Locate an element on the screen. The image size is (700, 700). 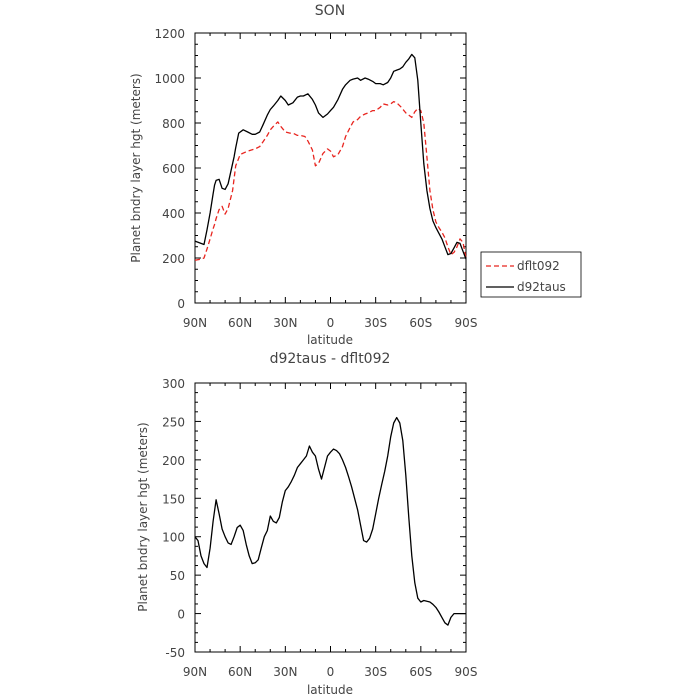
bottom-x-tick-label: 60N is located at coordinates (240, 672).